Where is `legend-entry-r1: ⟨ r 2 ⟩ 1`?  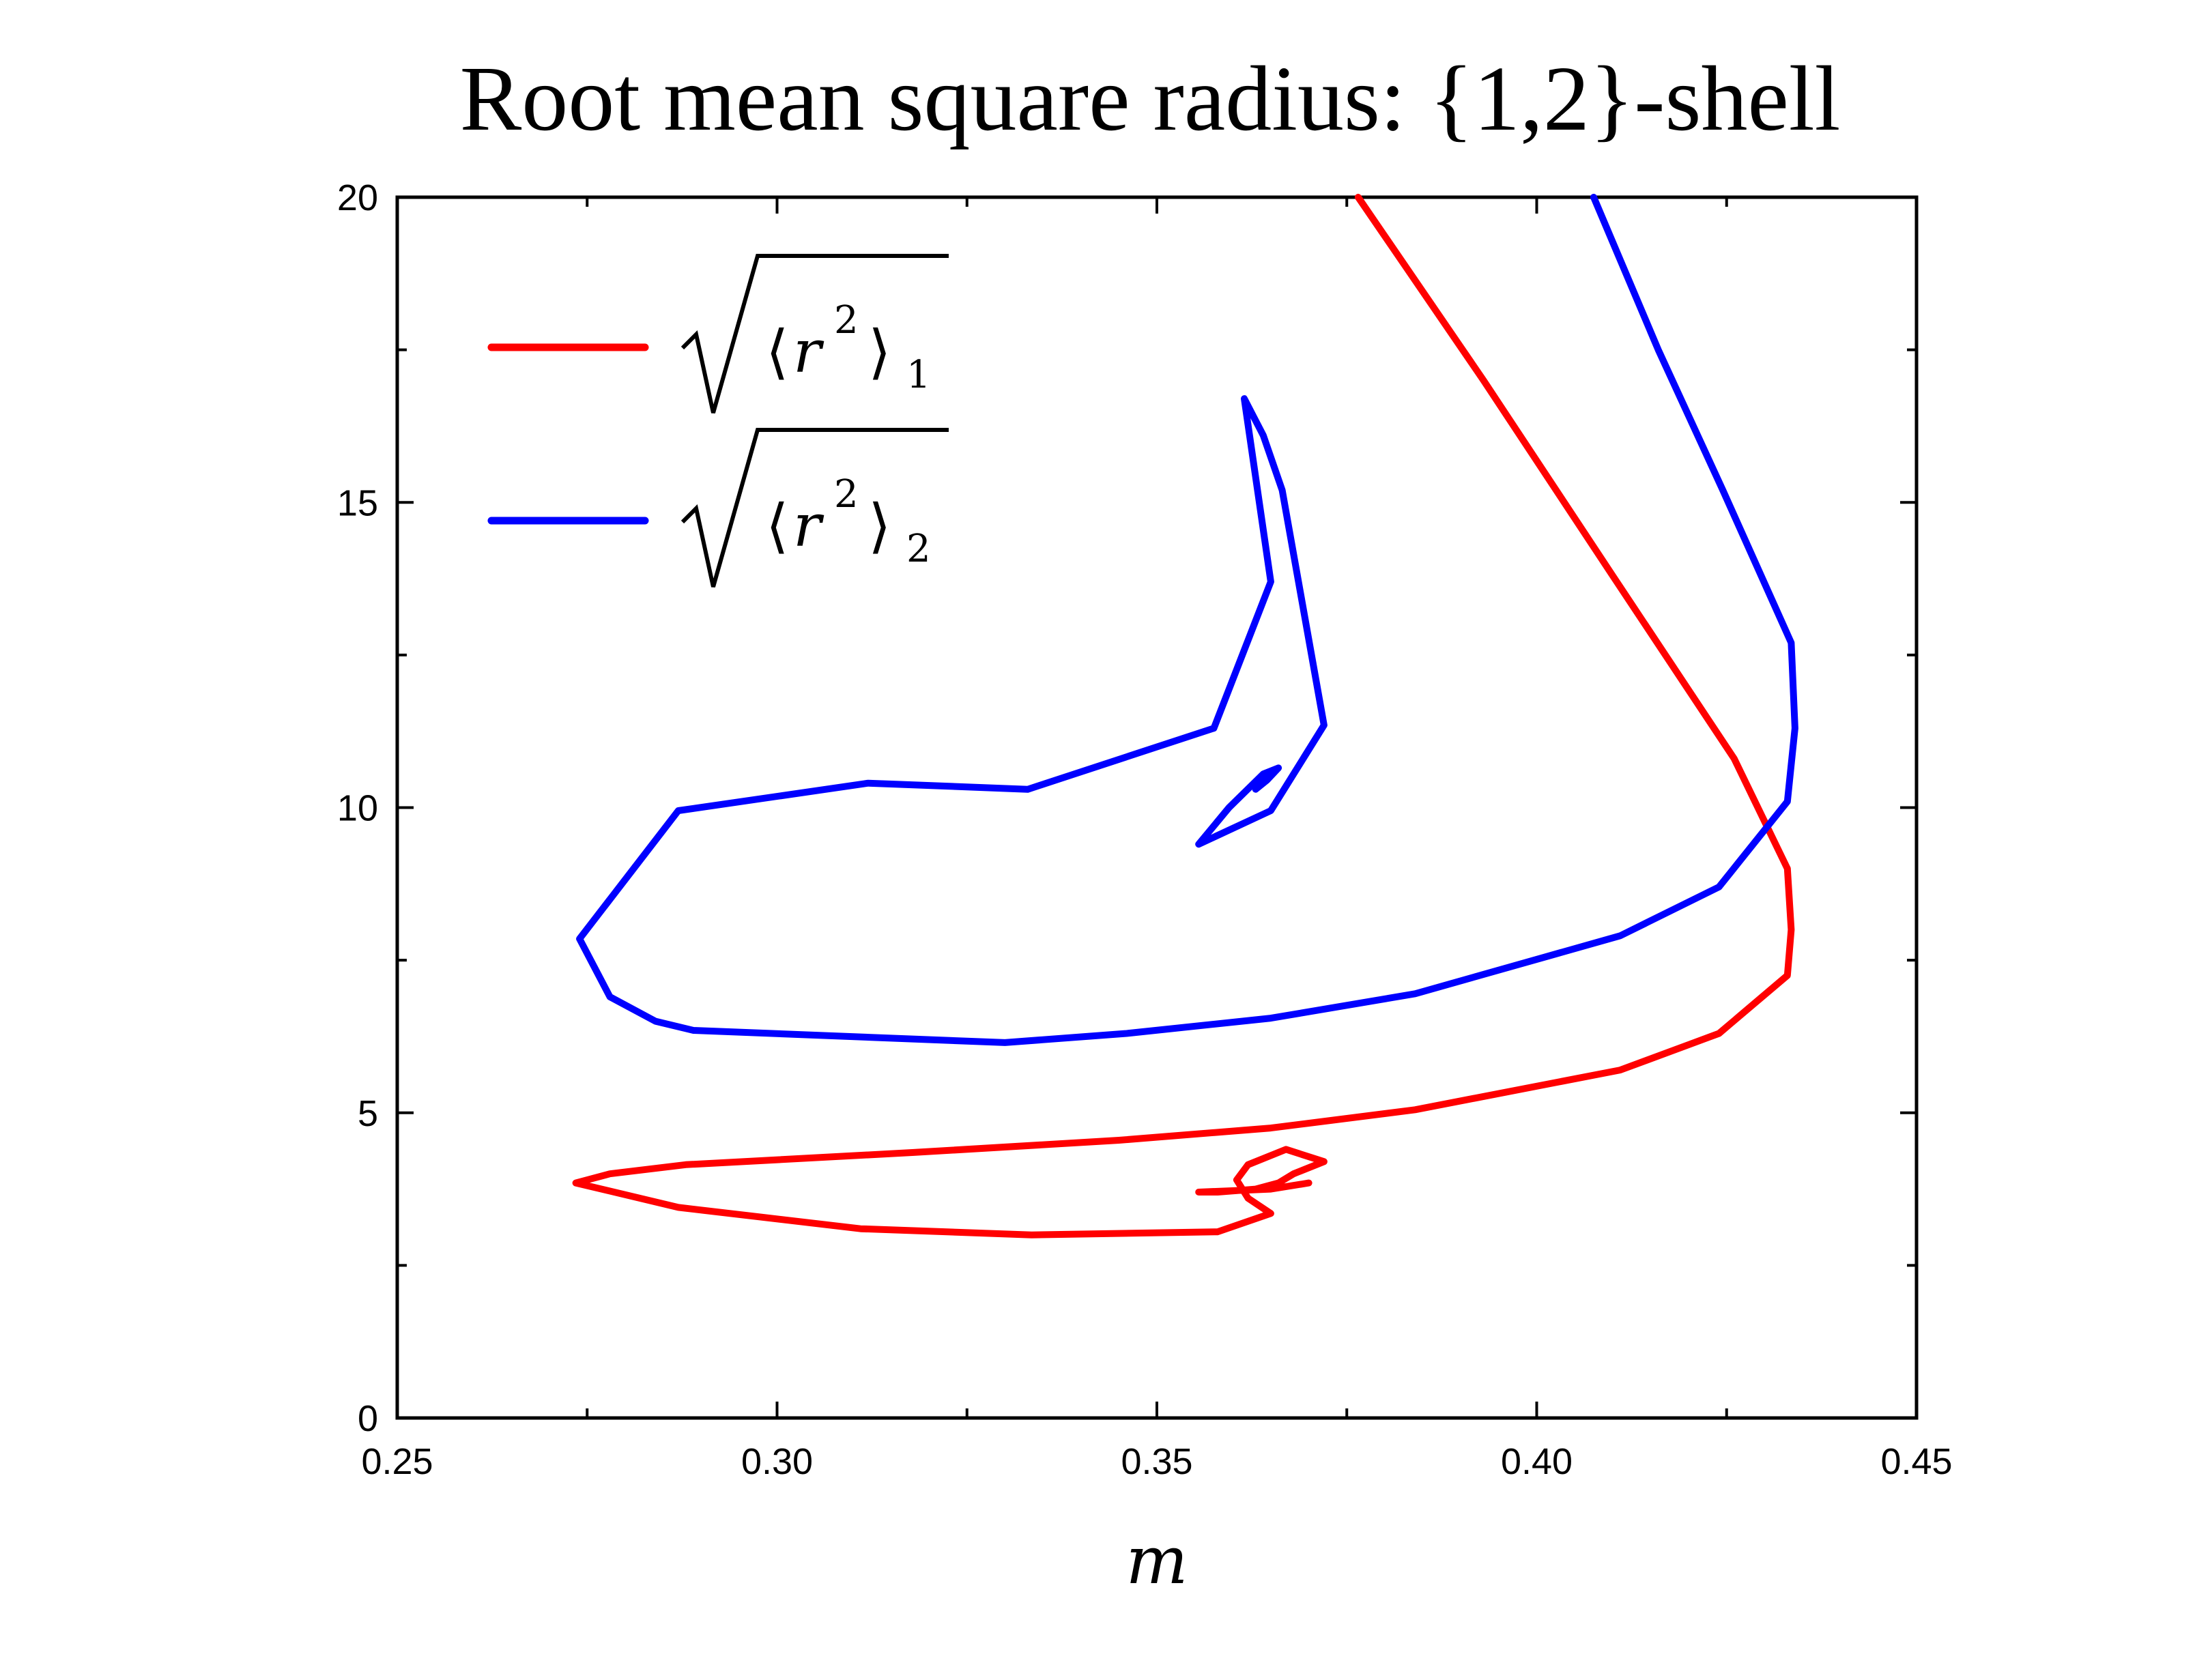 legend-entry-r1: ⟨ r 2 ⟩ 1 is located at coordinates (718, 334).